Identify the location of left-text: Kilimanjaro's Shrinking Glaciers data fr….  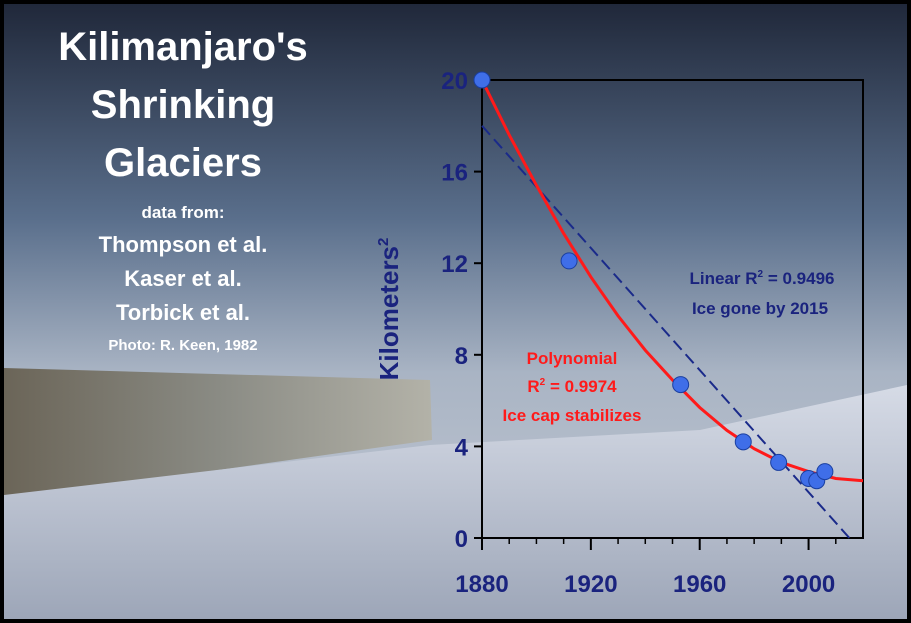
(183, 189).